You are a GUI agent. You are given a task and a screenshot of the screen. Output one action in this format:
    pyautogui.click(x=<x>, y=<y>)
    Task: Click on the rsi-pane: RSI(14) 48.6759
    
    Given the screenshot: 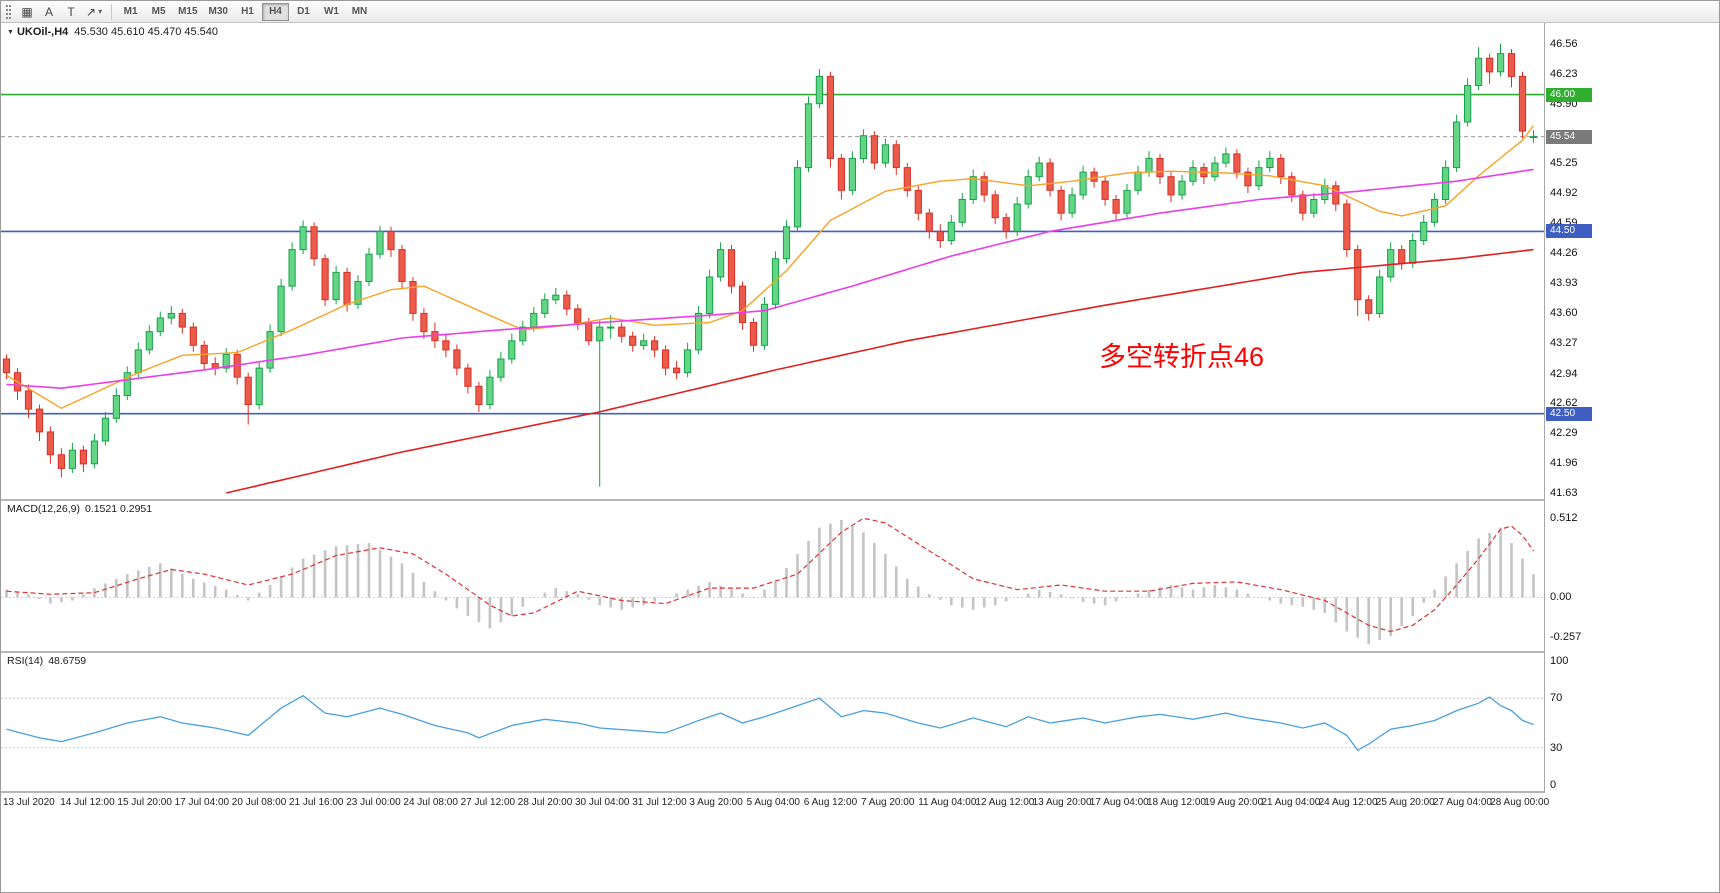 What is the action you would take?
    pyautogui.click(x=772, y=722)
    